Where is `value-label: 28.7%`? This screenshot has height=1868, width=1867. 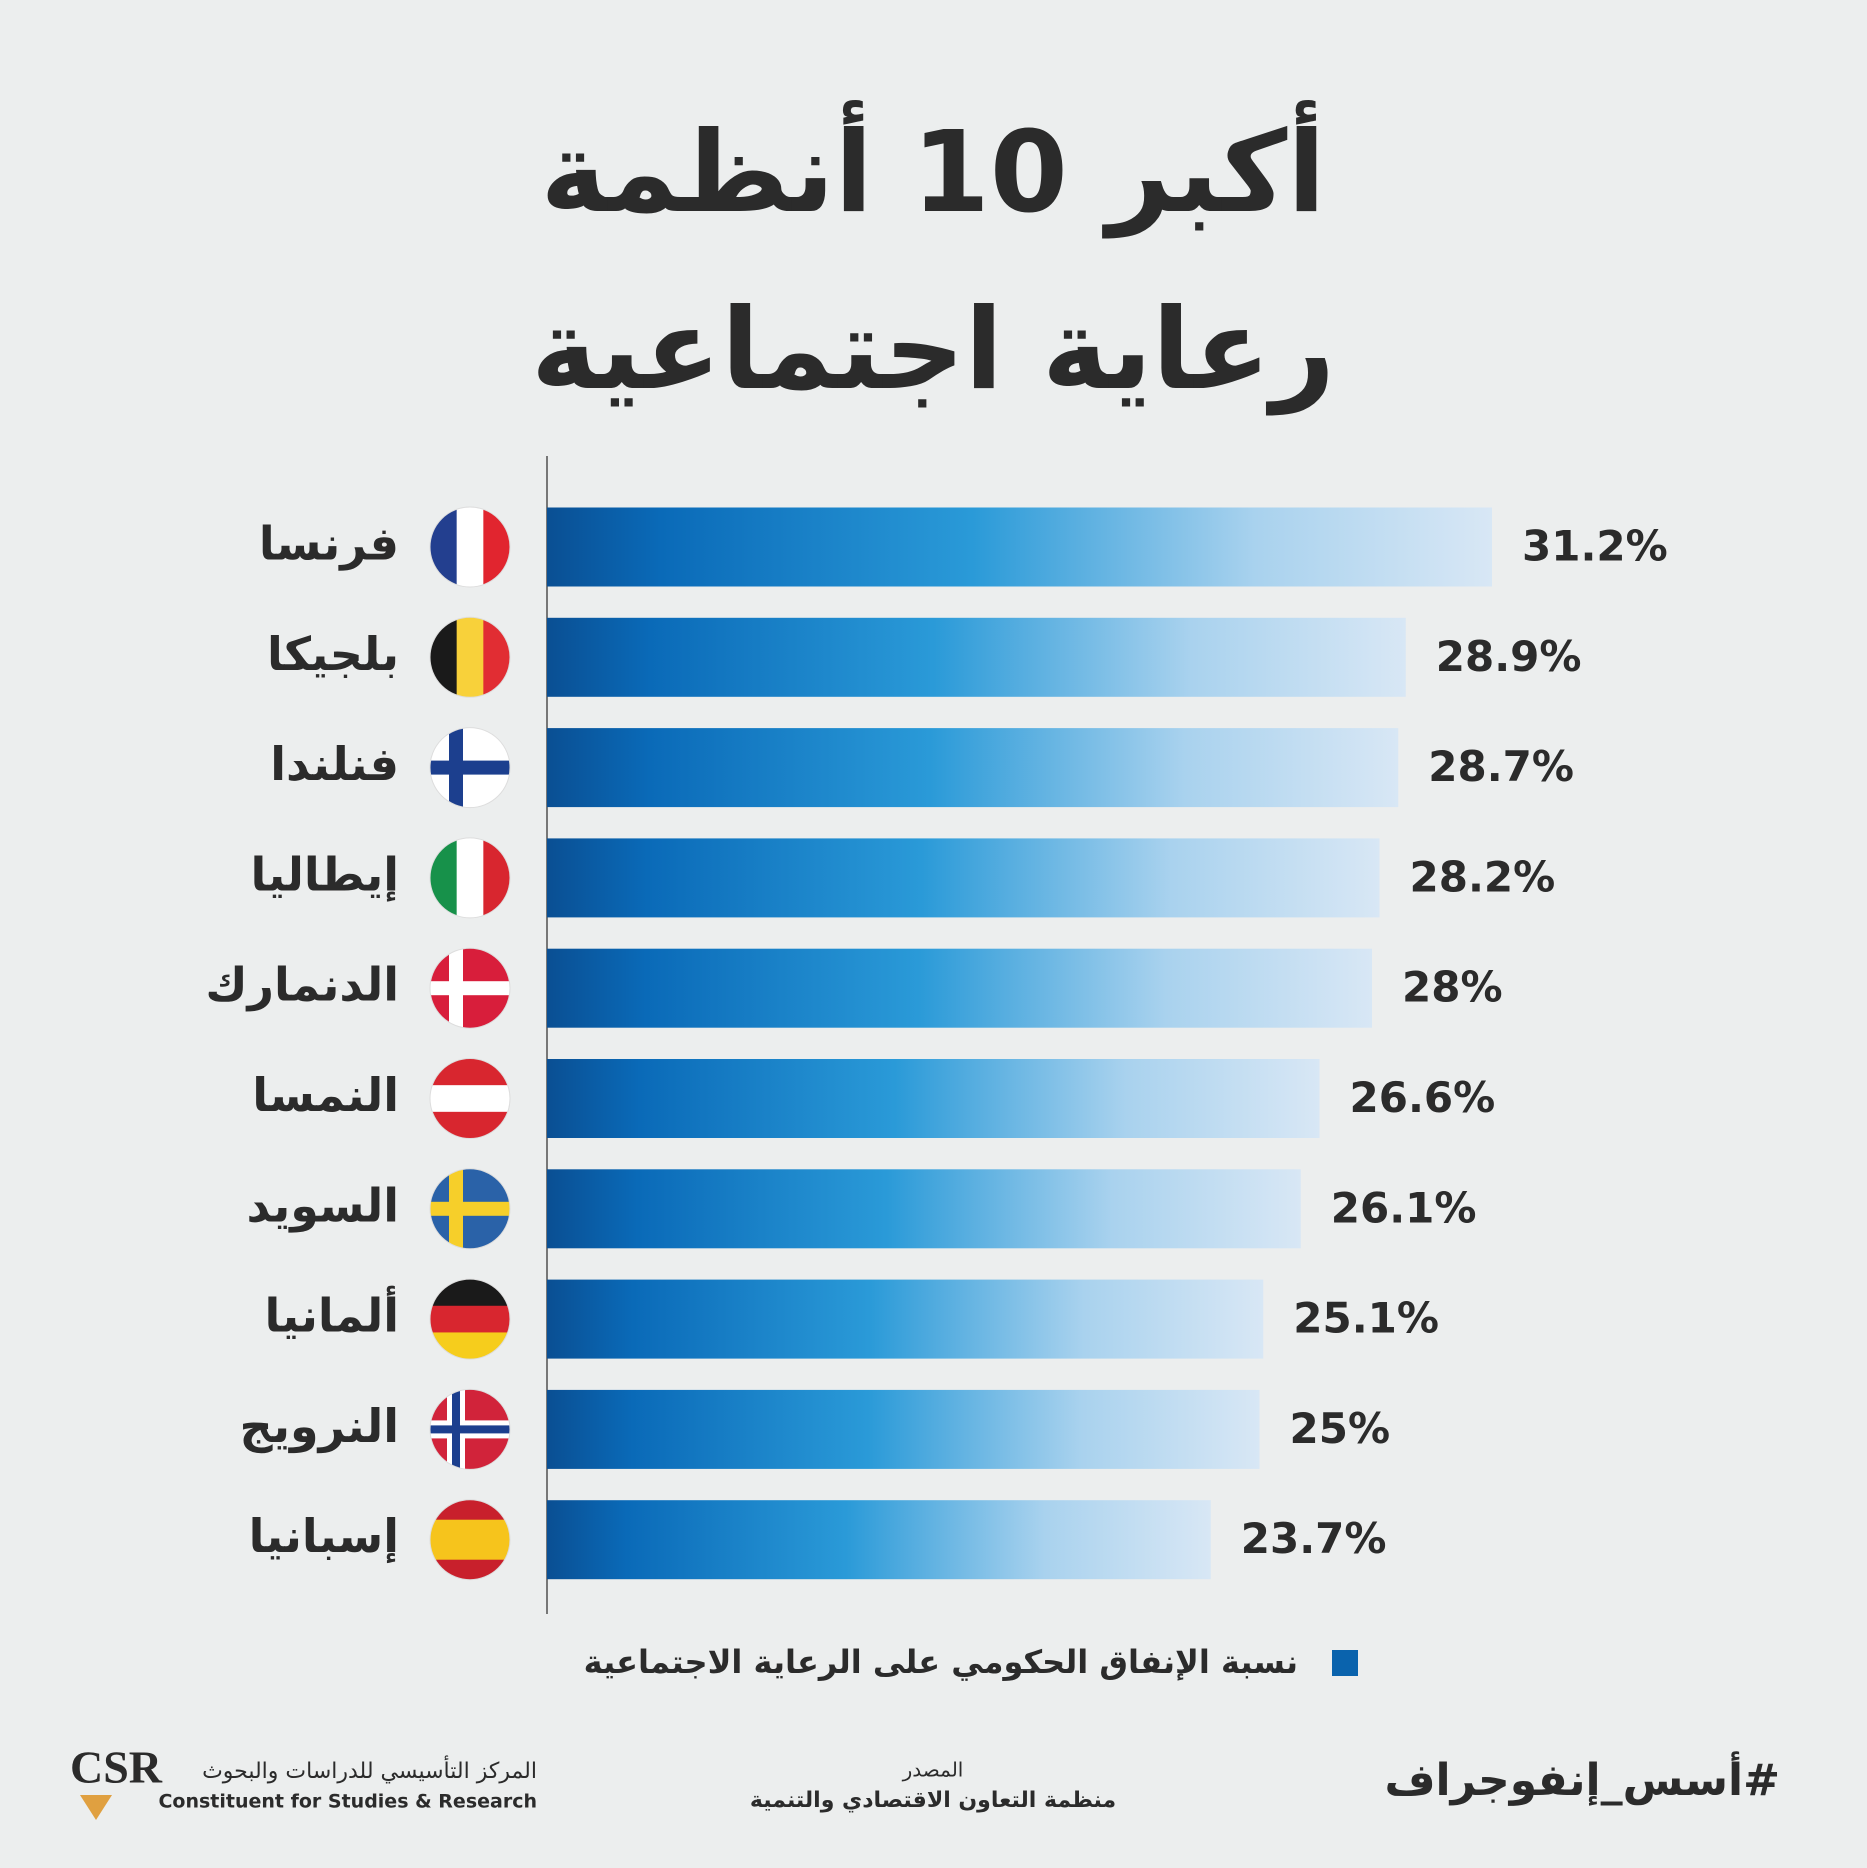
value-label: 28.7% is located at coordinates (1501, 766).